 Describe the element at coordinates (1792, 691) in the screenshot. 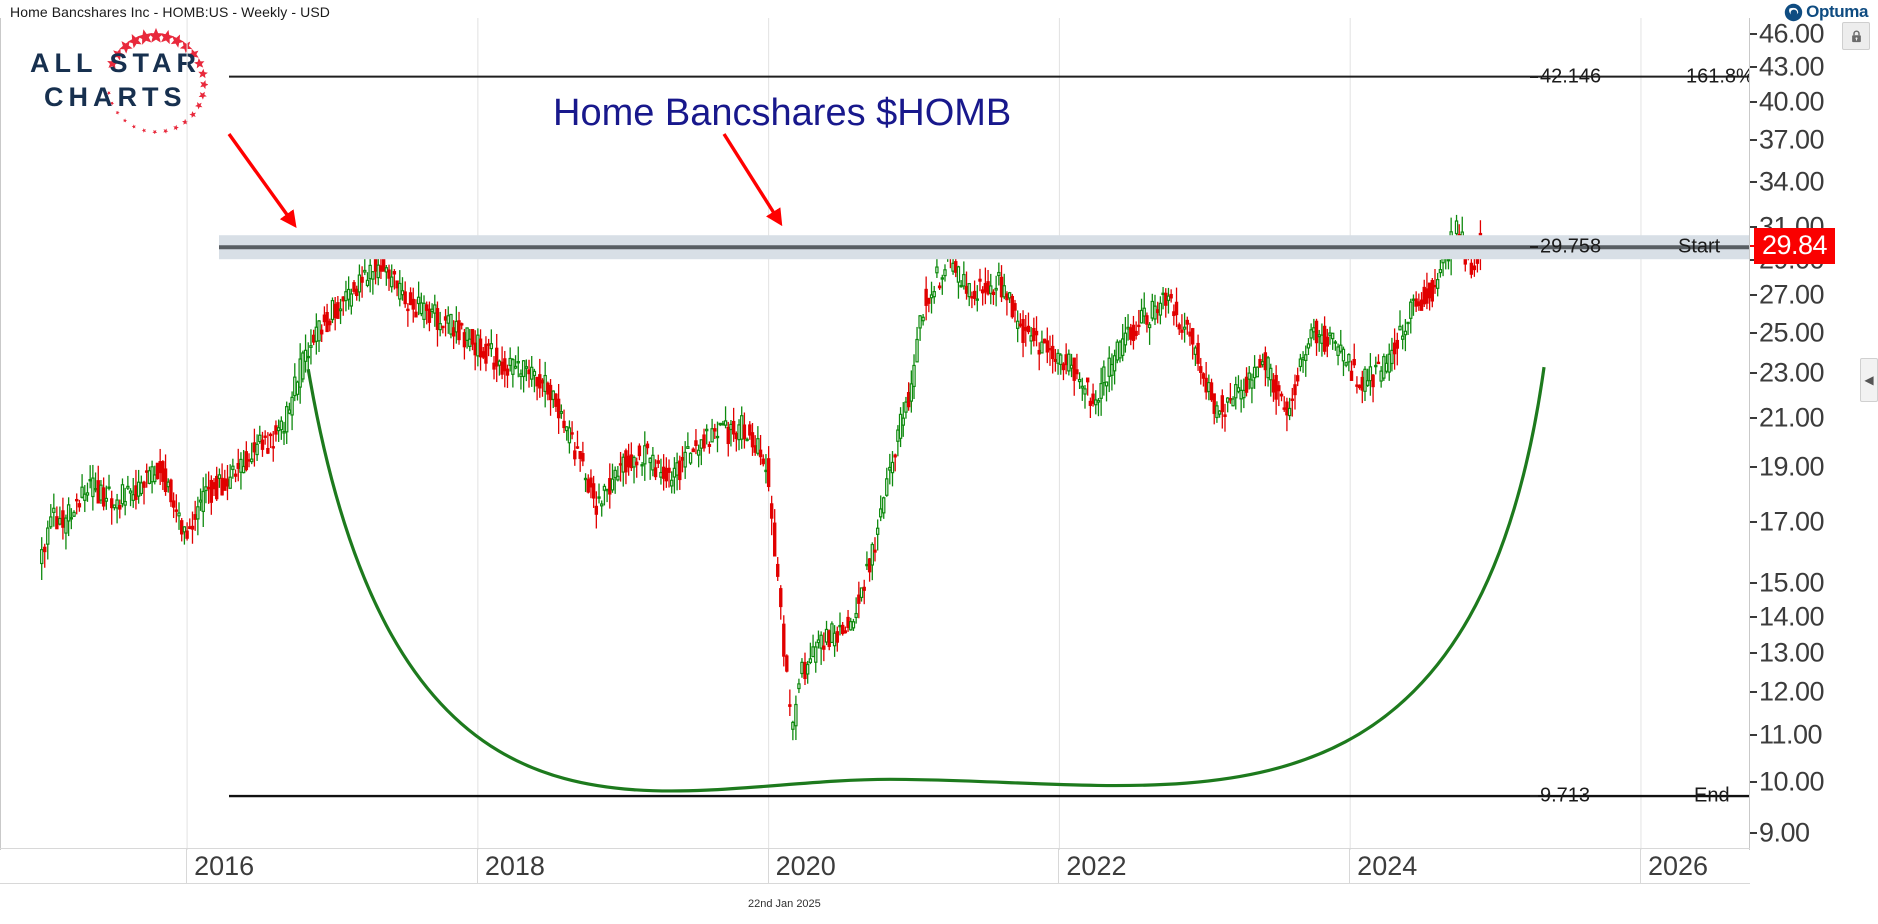

I see `price-axis-label: 12.00` at that location.